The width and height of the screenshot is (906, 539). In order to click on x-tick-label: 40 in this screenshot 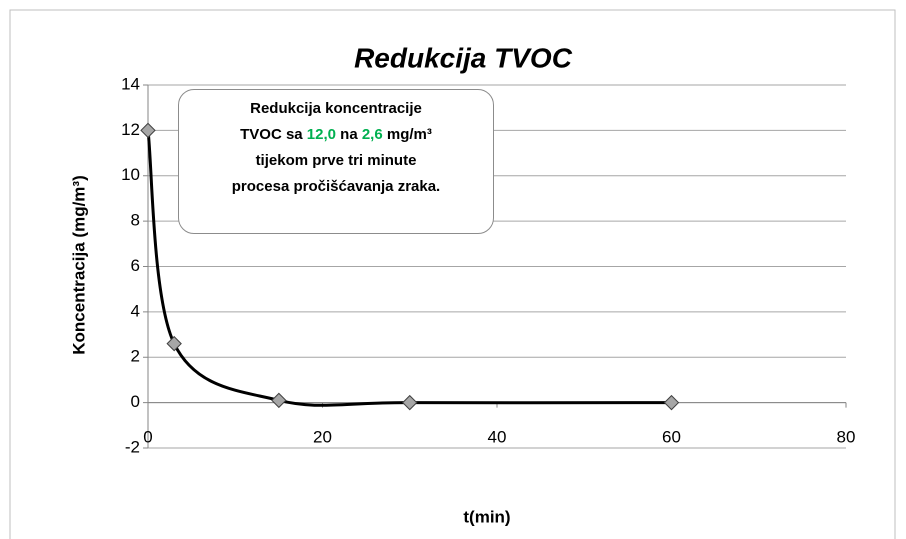, I will do `click(497, 436)`.